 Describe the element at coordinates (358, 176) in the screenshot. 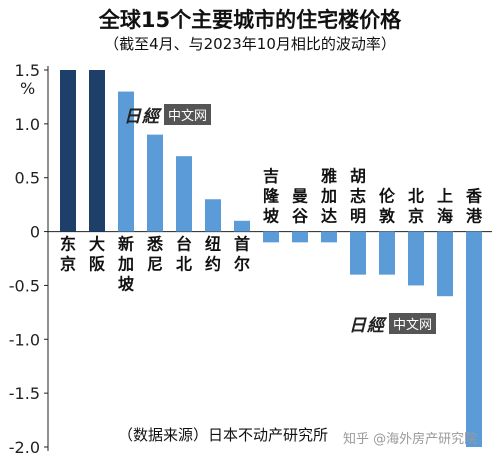

I see `category-char: 胡` at that location.